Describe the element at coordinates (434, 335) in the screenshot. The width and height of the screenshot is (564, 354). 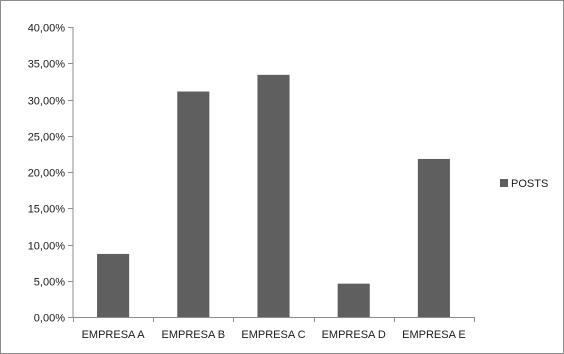
I see `x-tick-label: EMPRESA E` at that location.